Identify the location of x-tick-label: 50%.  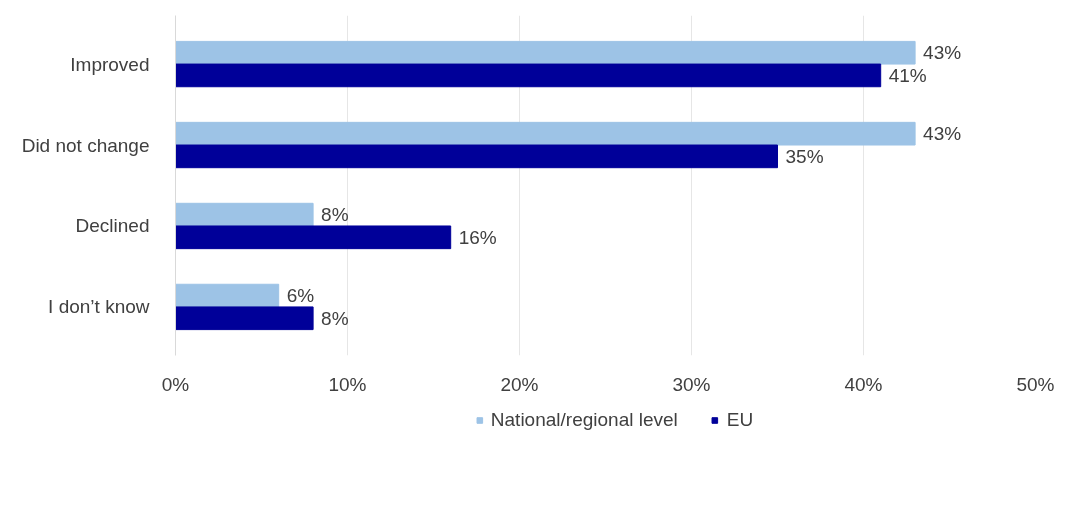
(1035, 384).